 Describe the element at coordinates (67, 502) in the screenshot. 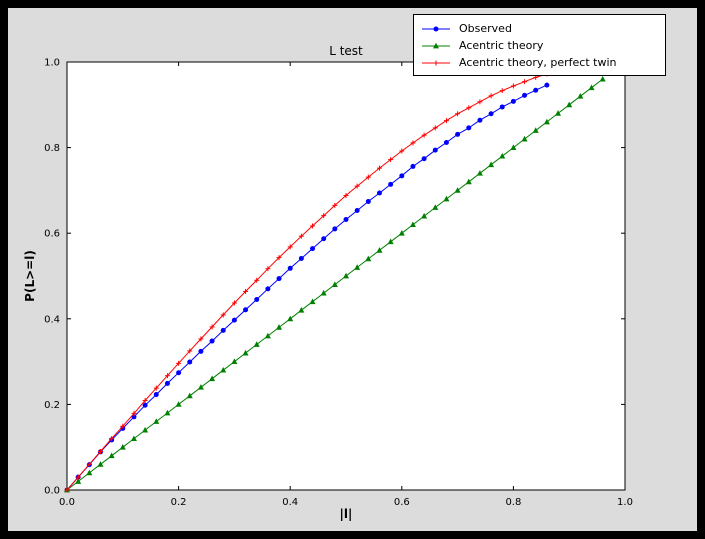

I see `x-tick-label: 0.0` at that location.